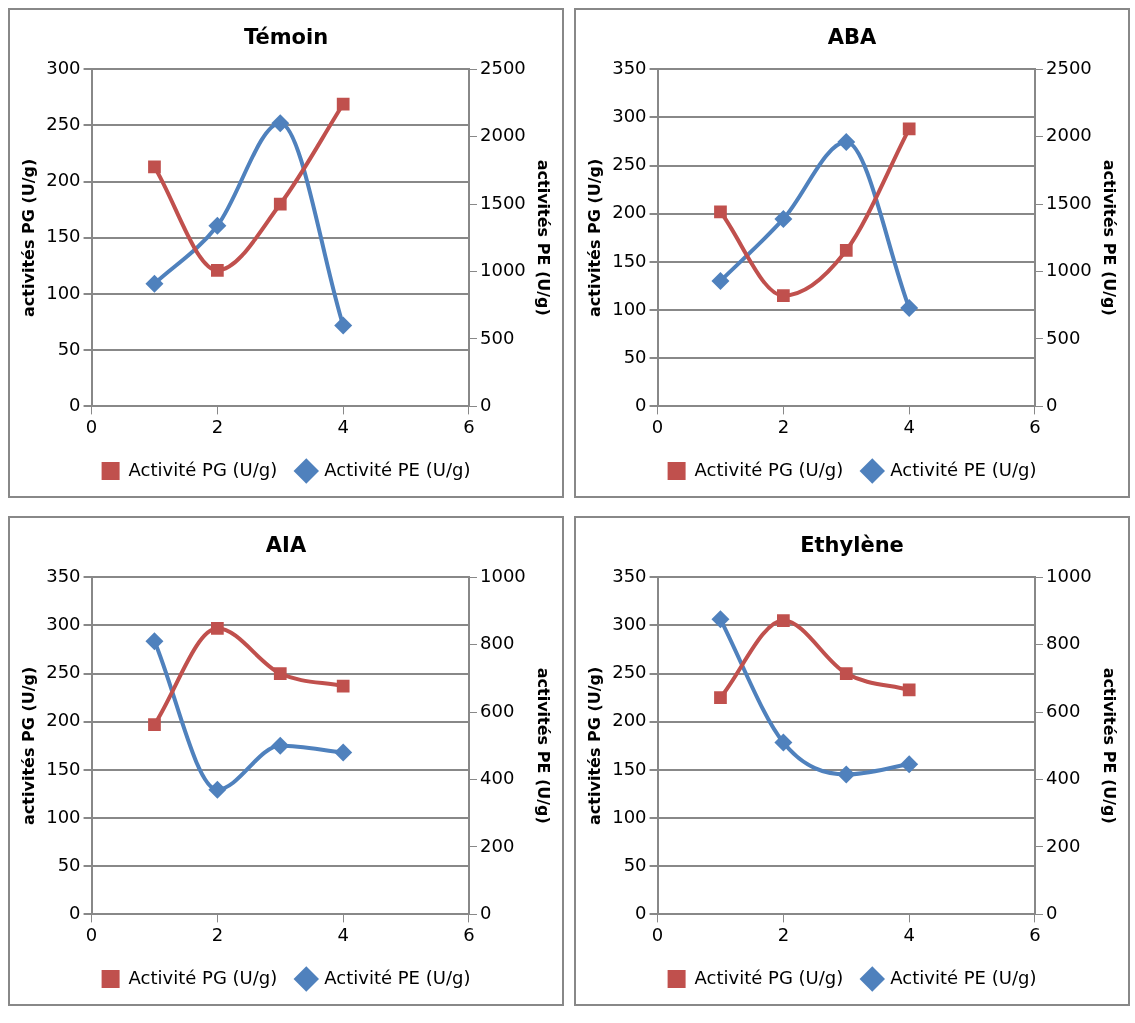 This screenshot has height=1023, width=1135. I want to click on chart-title: Ethylène, so click(852, 545).